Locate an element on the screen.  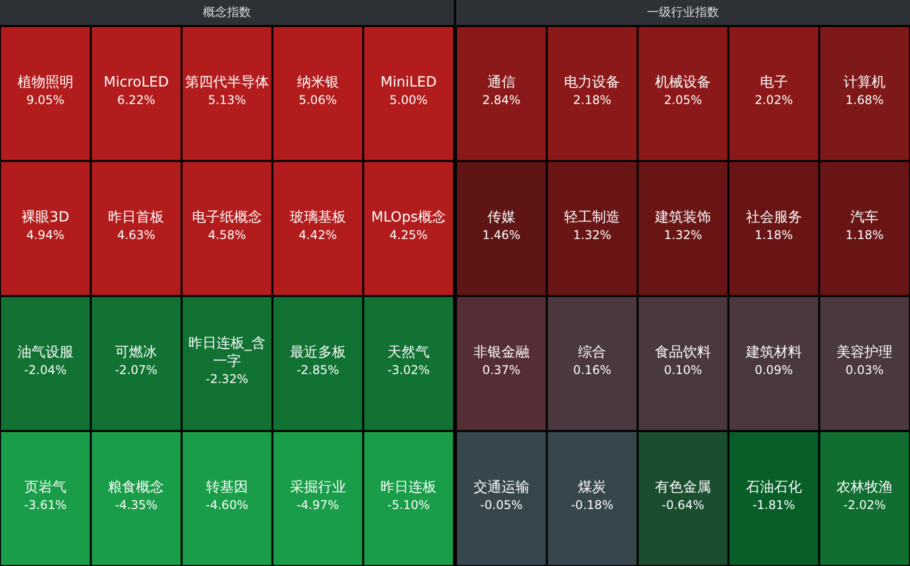
category-label: 社会服务 is located at coordinates (774, 218).